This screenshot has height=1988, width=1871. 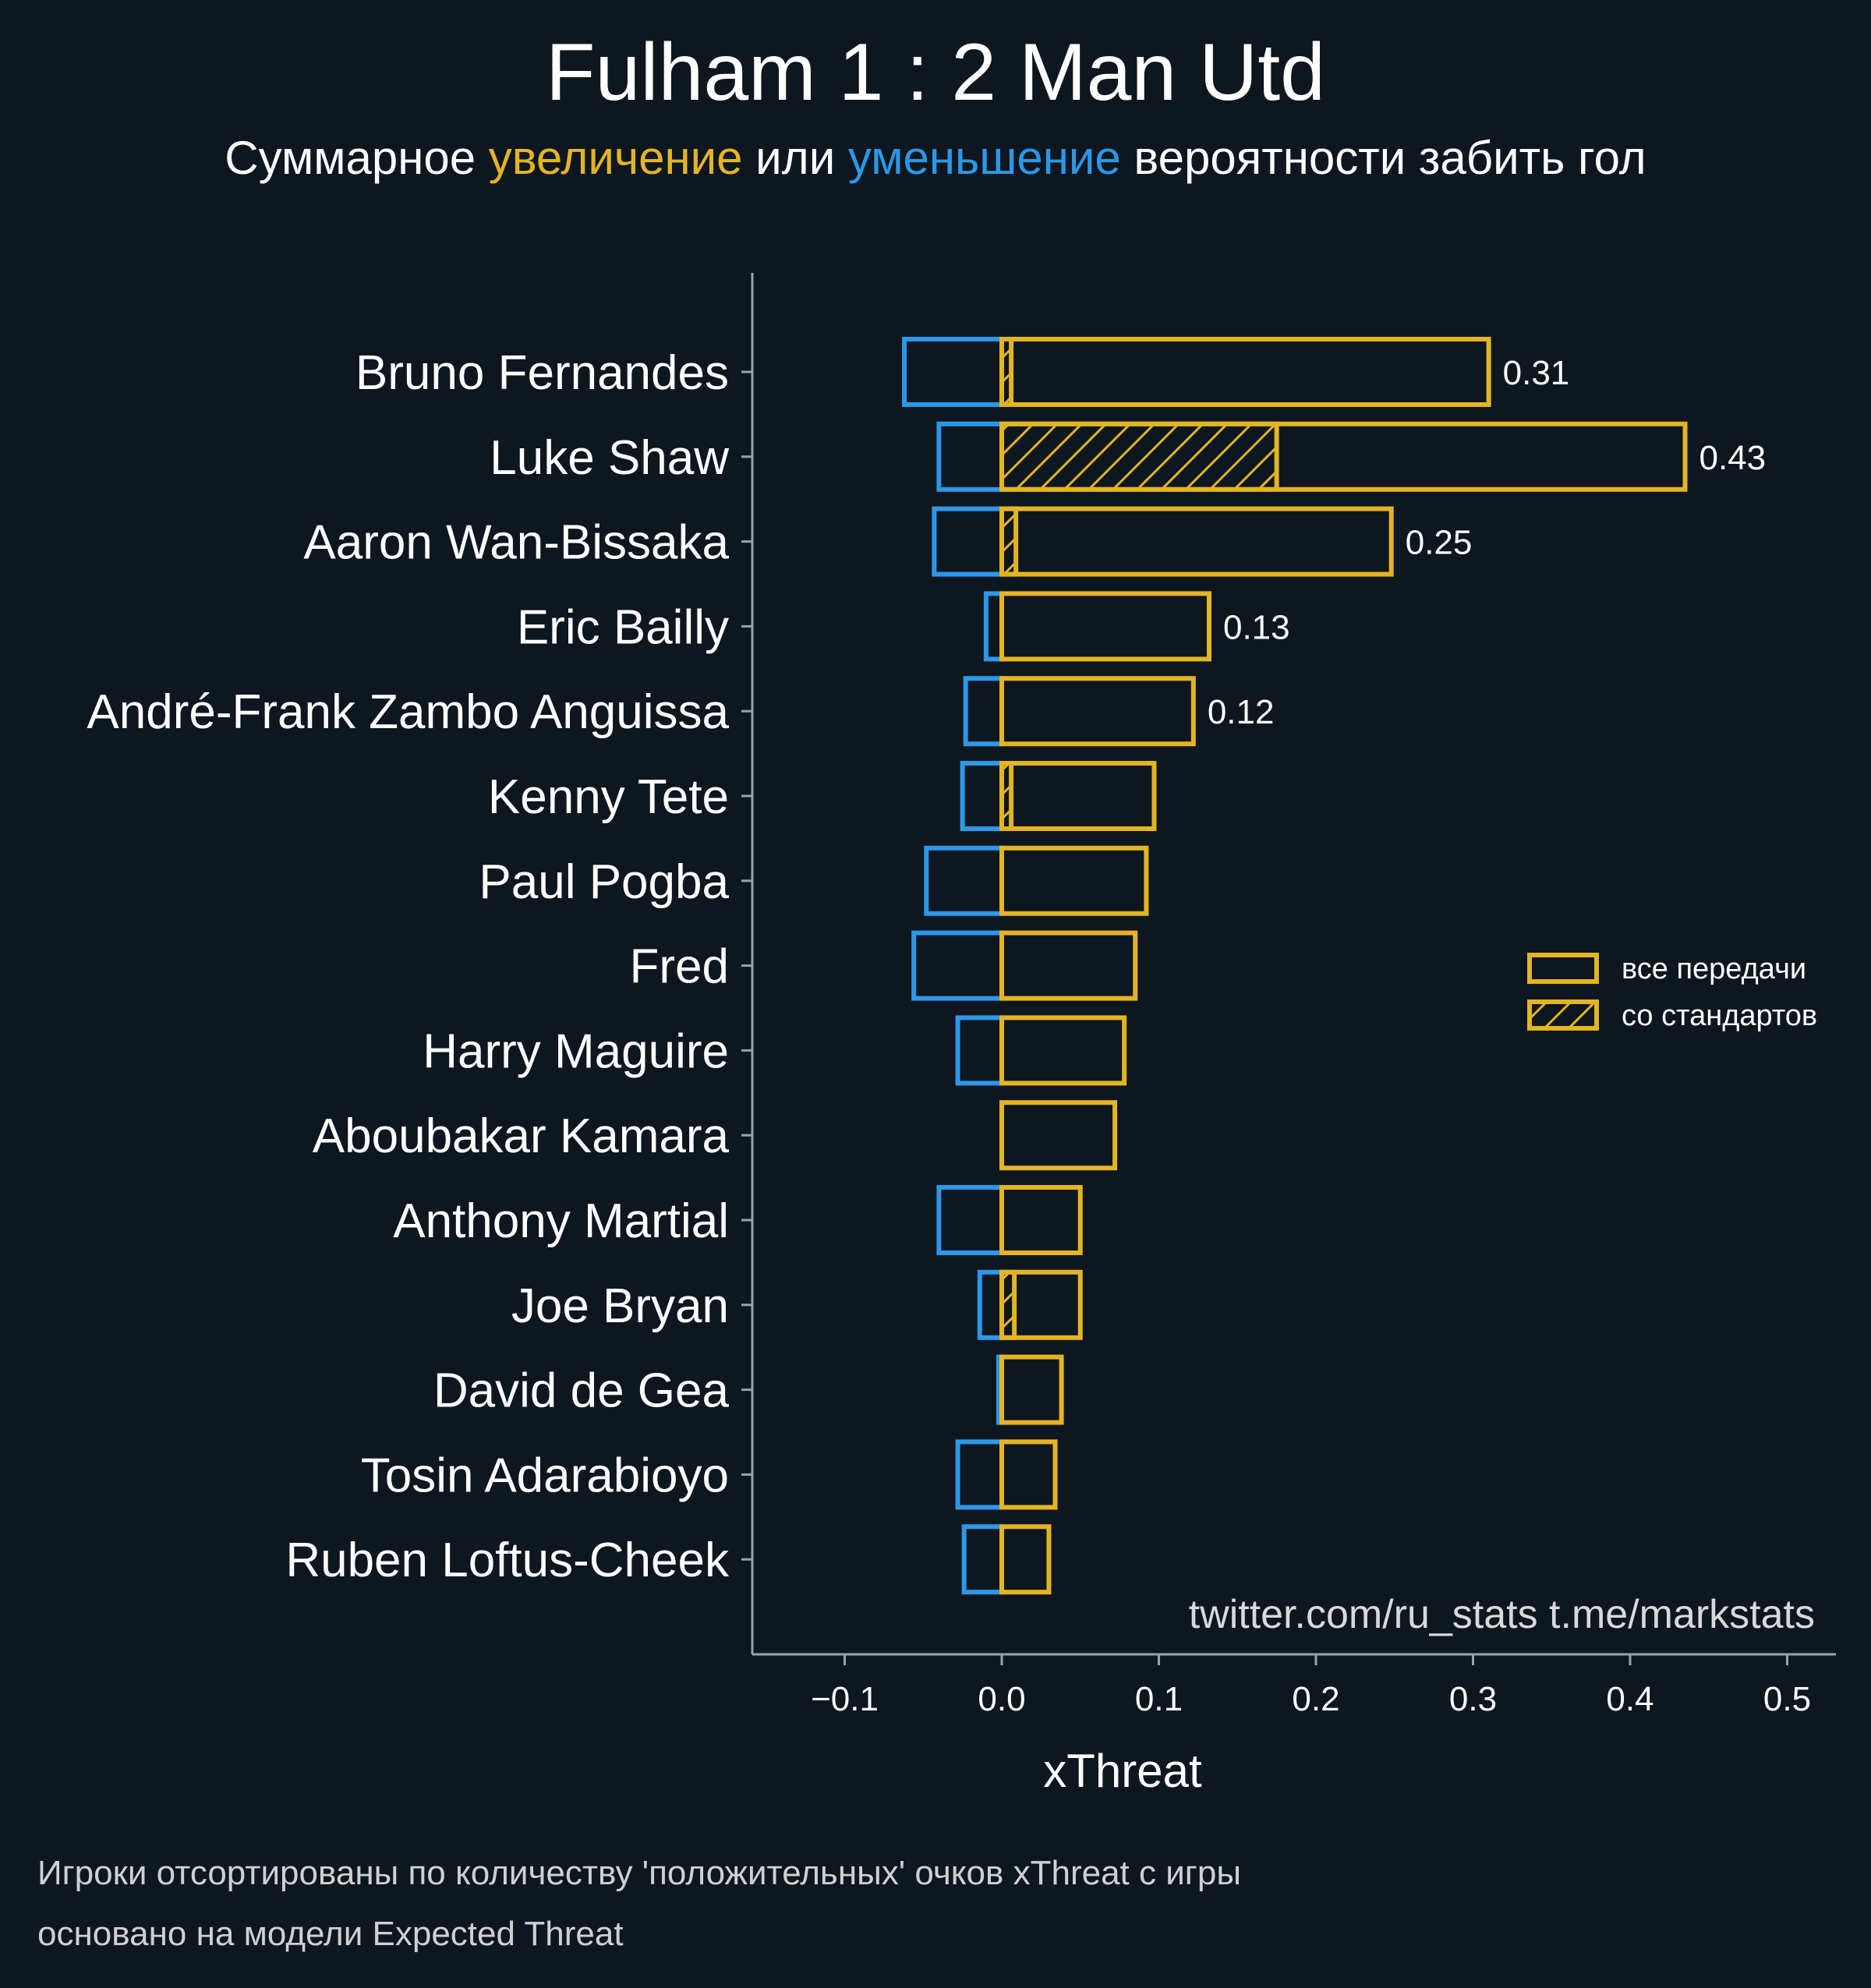 I want to click on credit-text: twitter.com/ru_stats t.me/markstats, so click(x=1502, y=1614).